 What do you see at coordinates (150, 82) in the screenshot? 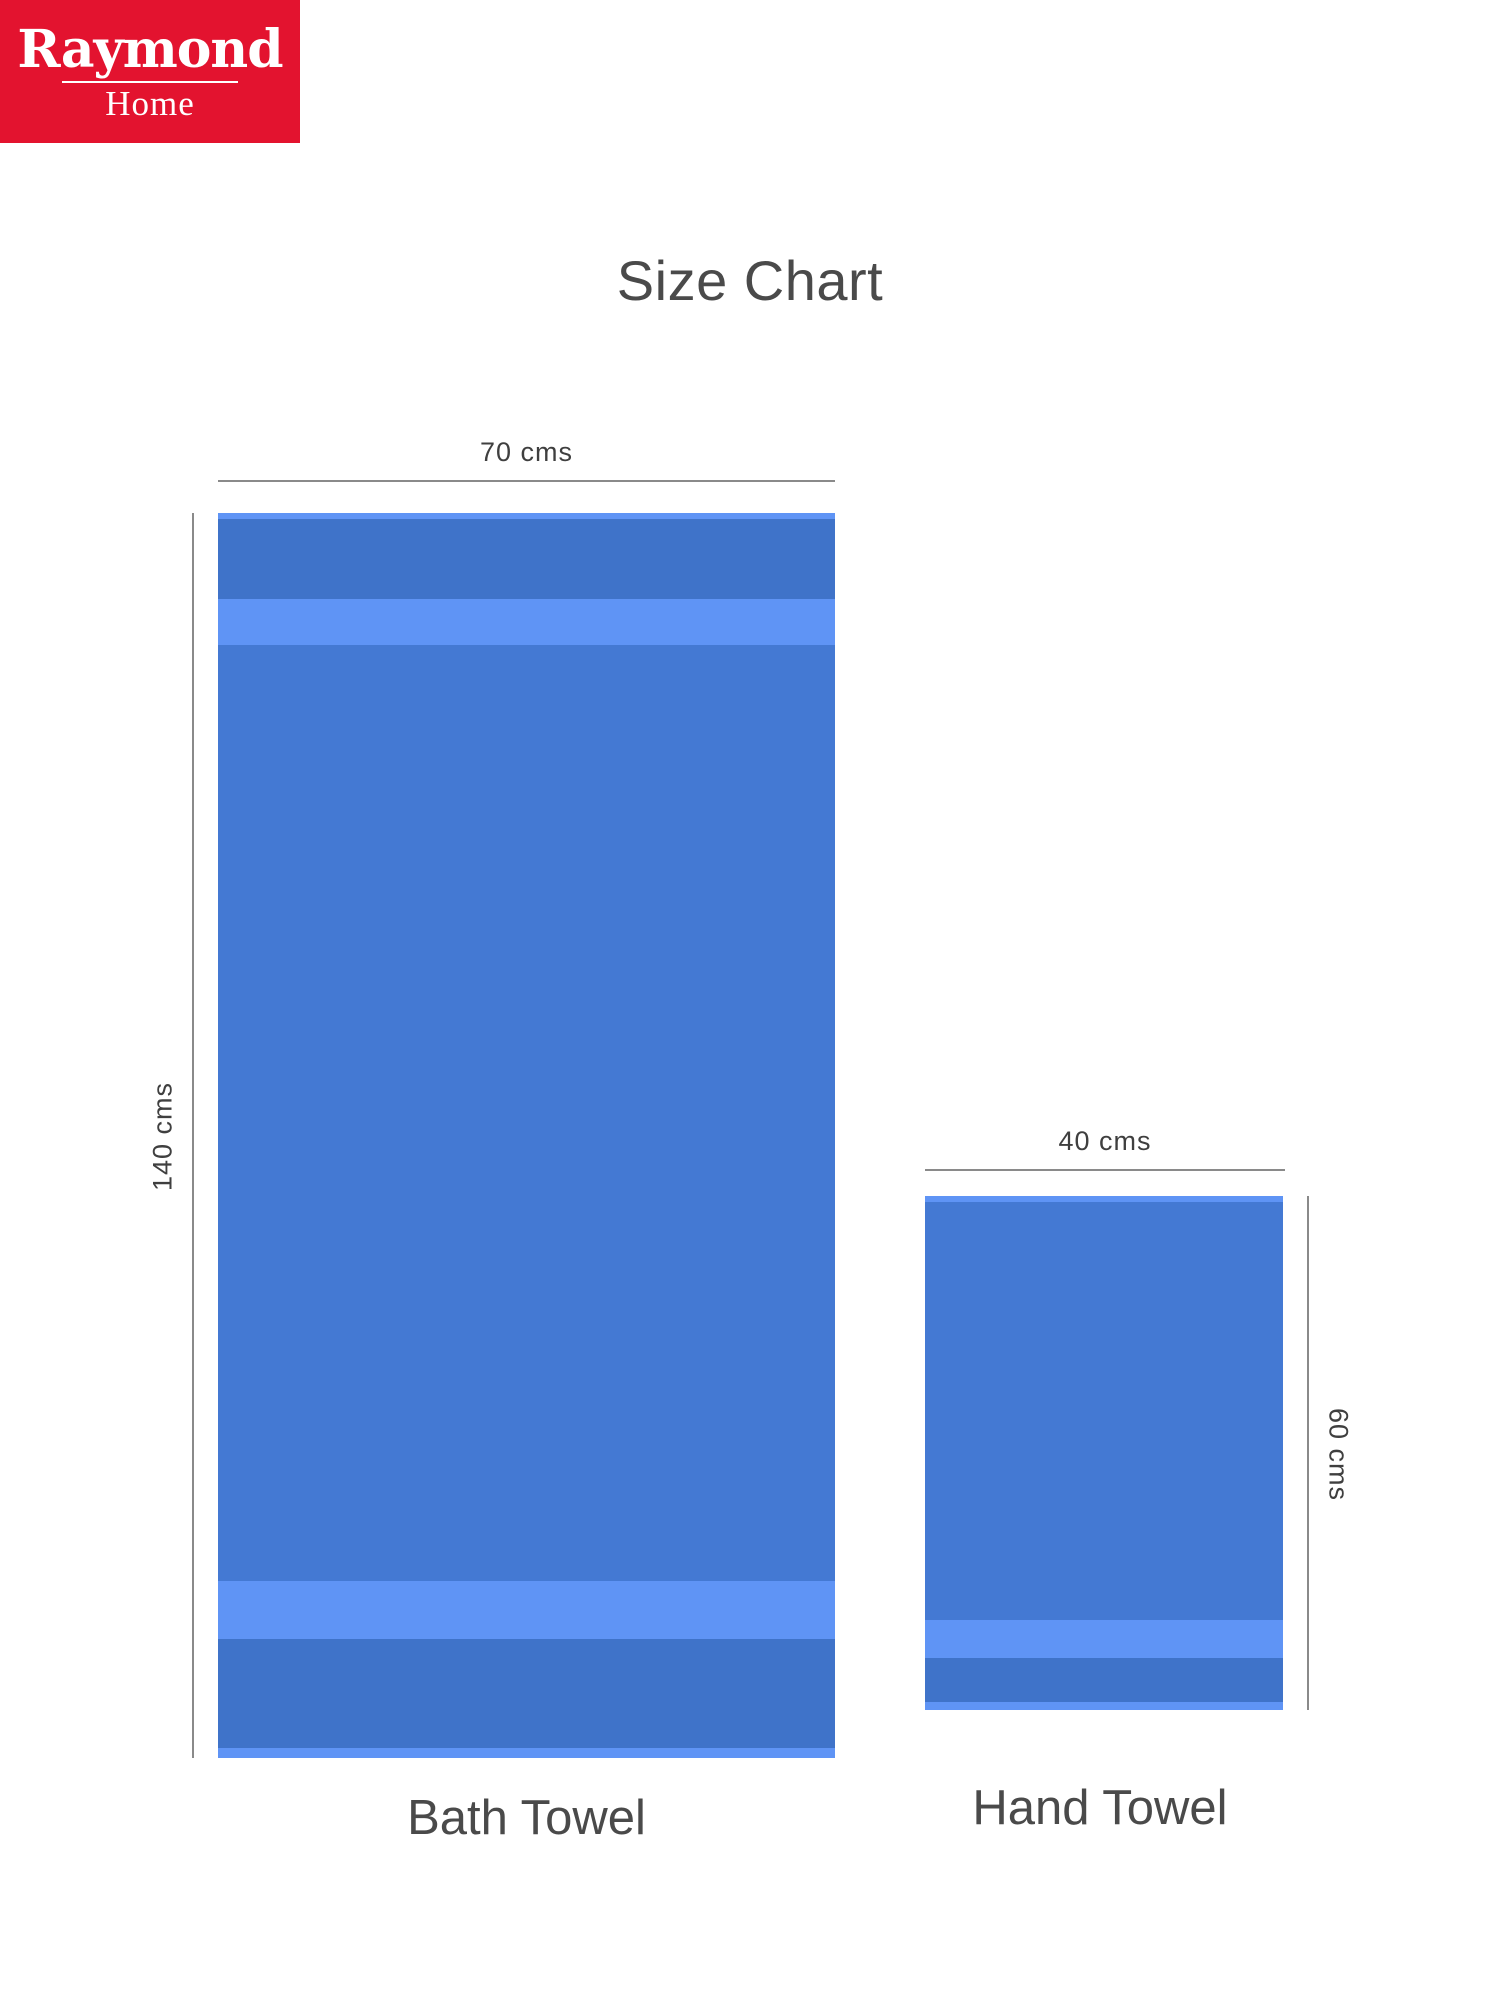
I see `brand-divider` at bounding box center [150, 82].